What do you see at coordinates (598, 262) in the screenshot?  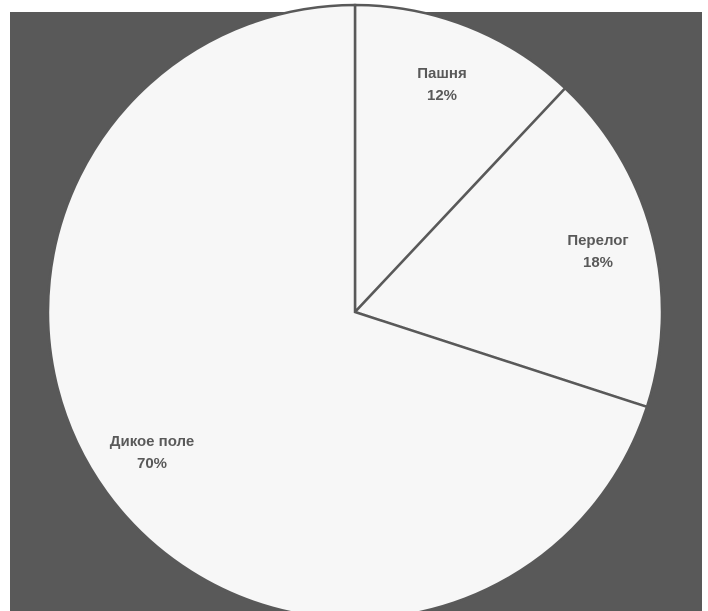 I see `slice-label-percent: 18%` at bounding box center [598, 262].